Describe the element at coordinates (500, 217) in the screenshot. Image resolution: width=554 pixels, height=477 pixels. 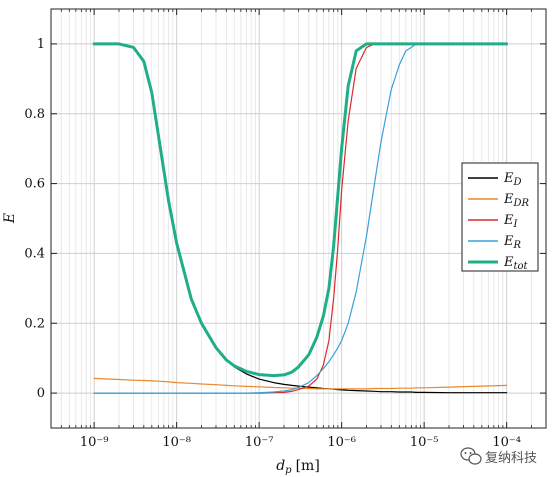
I see `legend-box` at that location.